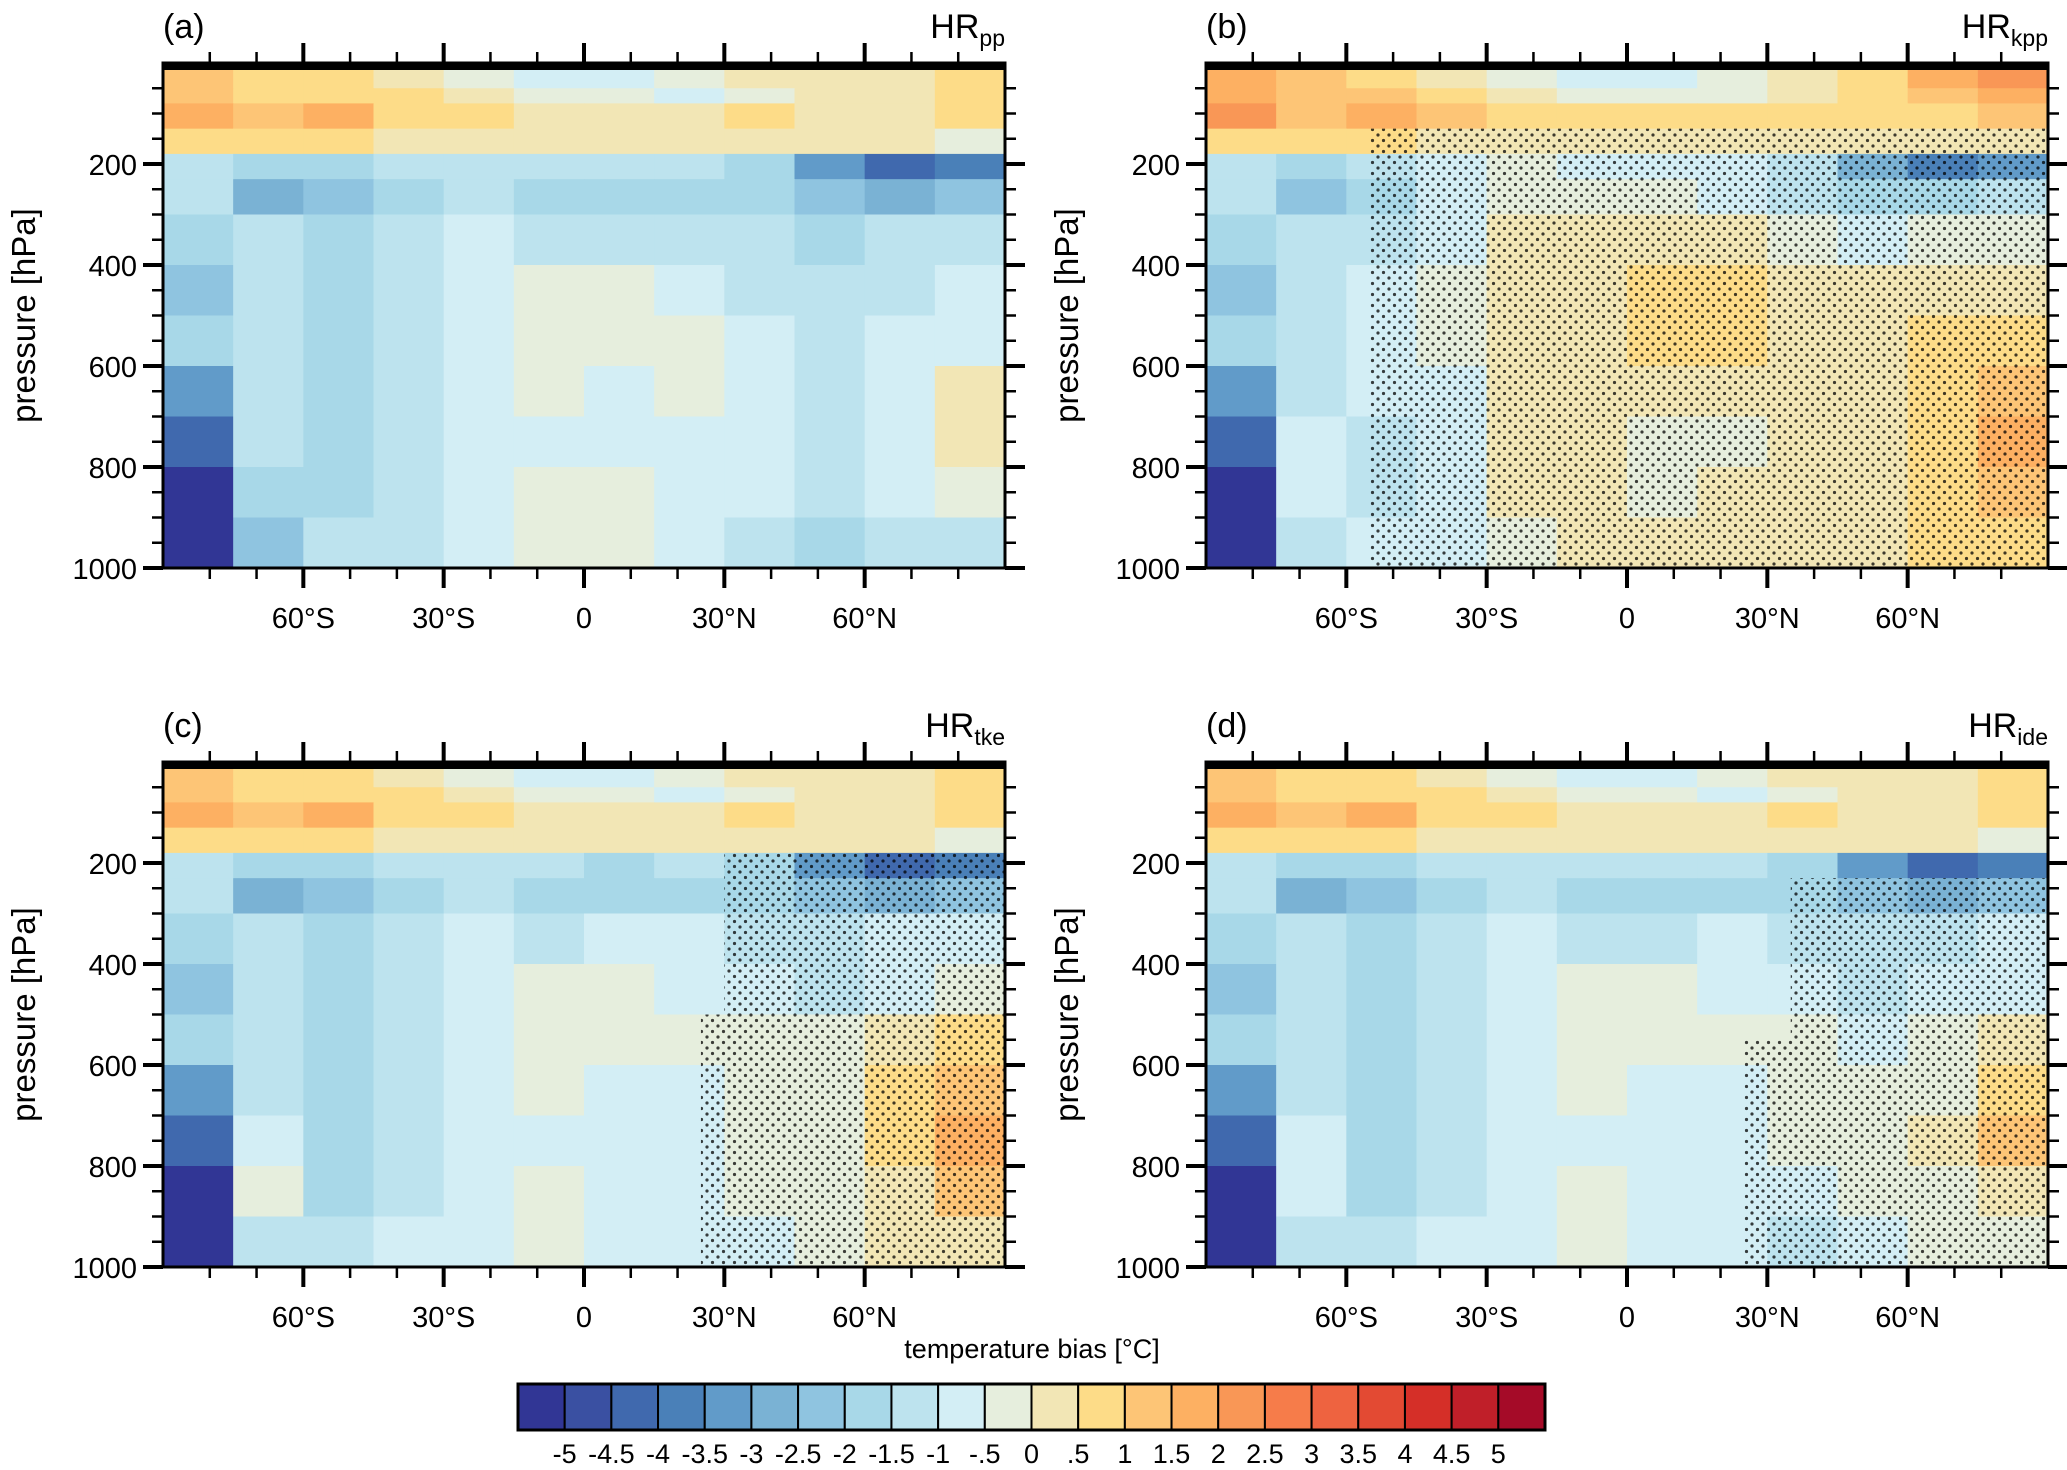  What do you see at coordinates (443, 1318) in the screenshot?
I see `x-tick-label: 30°S` at bounding box center [443, 1318].